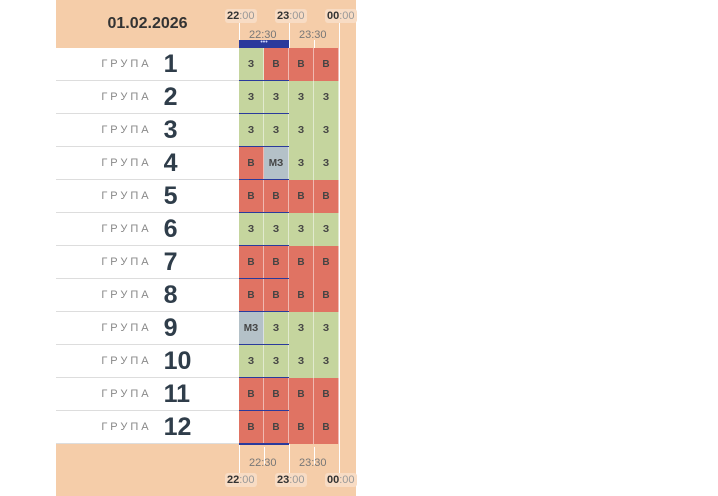 The height and width of the screenshot is (496, 718). I want to click on group-label: ГРУПА 5, so click(147, 196).